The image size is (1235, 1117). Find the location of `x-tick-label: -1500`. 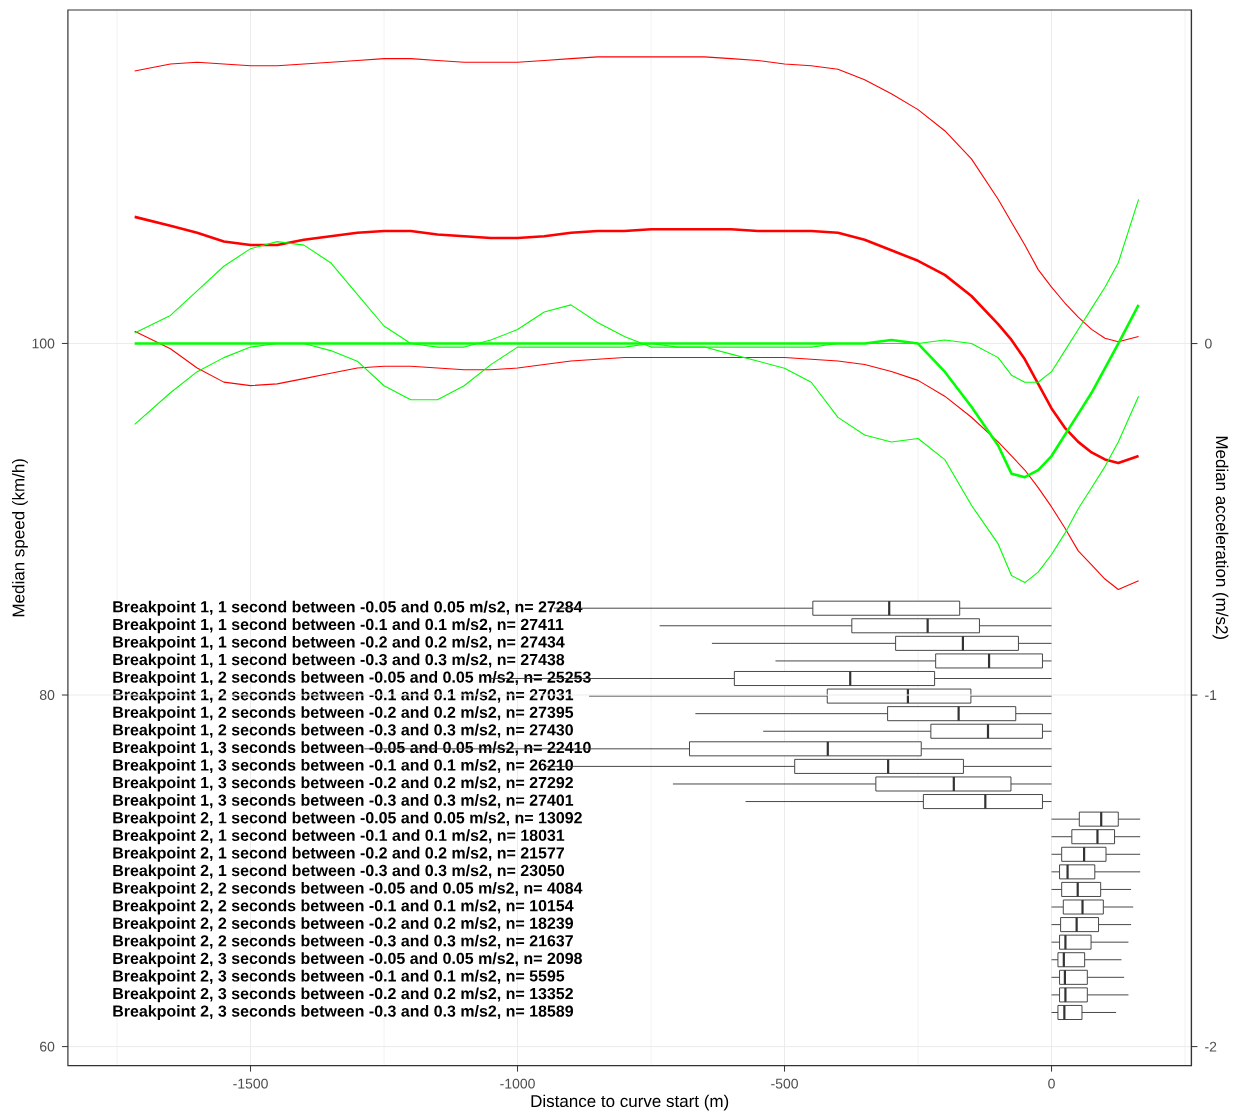

x-tick-label: -1500 is located at coordinates (250, 1083).